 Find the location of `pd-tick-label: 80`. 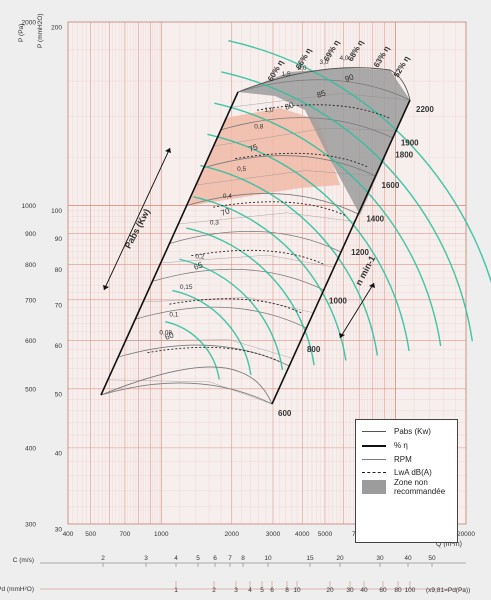

pd-tick-label: 80 is located at coordinates (398, 590).